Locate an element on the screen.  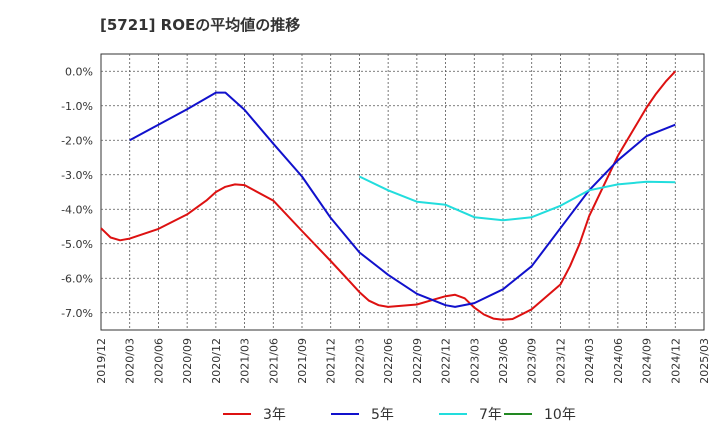
x-tick-label: 2021/03 is located at coordinates (245, 361).